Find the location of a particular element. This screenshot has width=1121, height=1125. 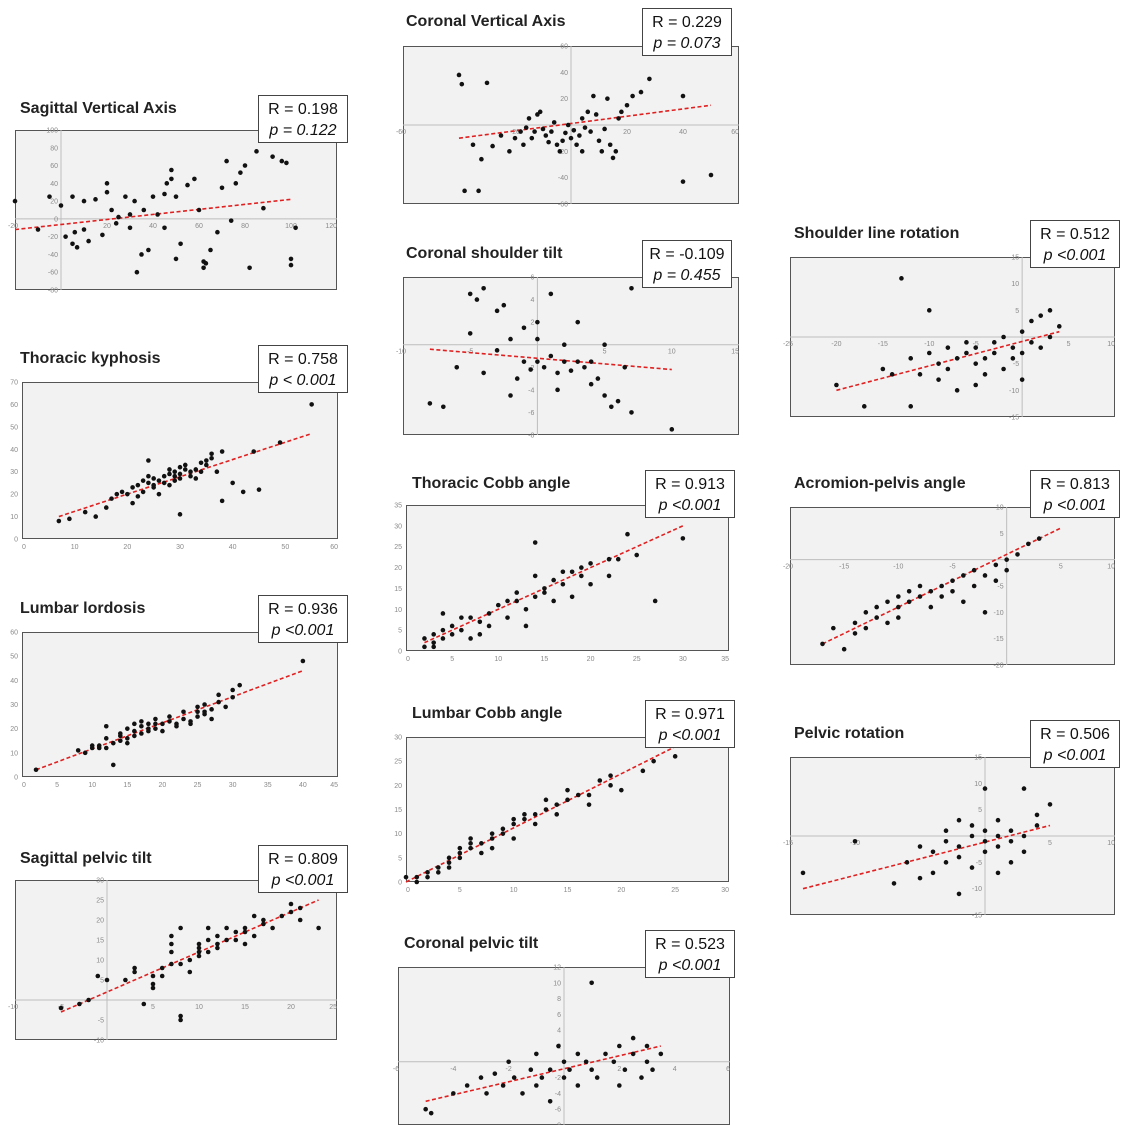

y-tick-label: 5 is located at coordinates (400, 858).